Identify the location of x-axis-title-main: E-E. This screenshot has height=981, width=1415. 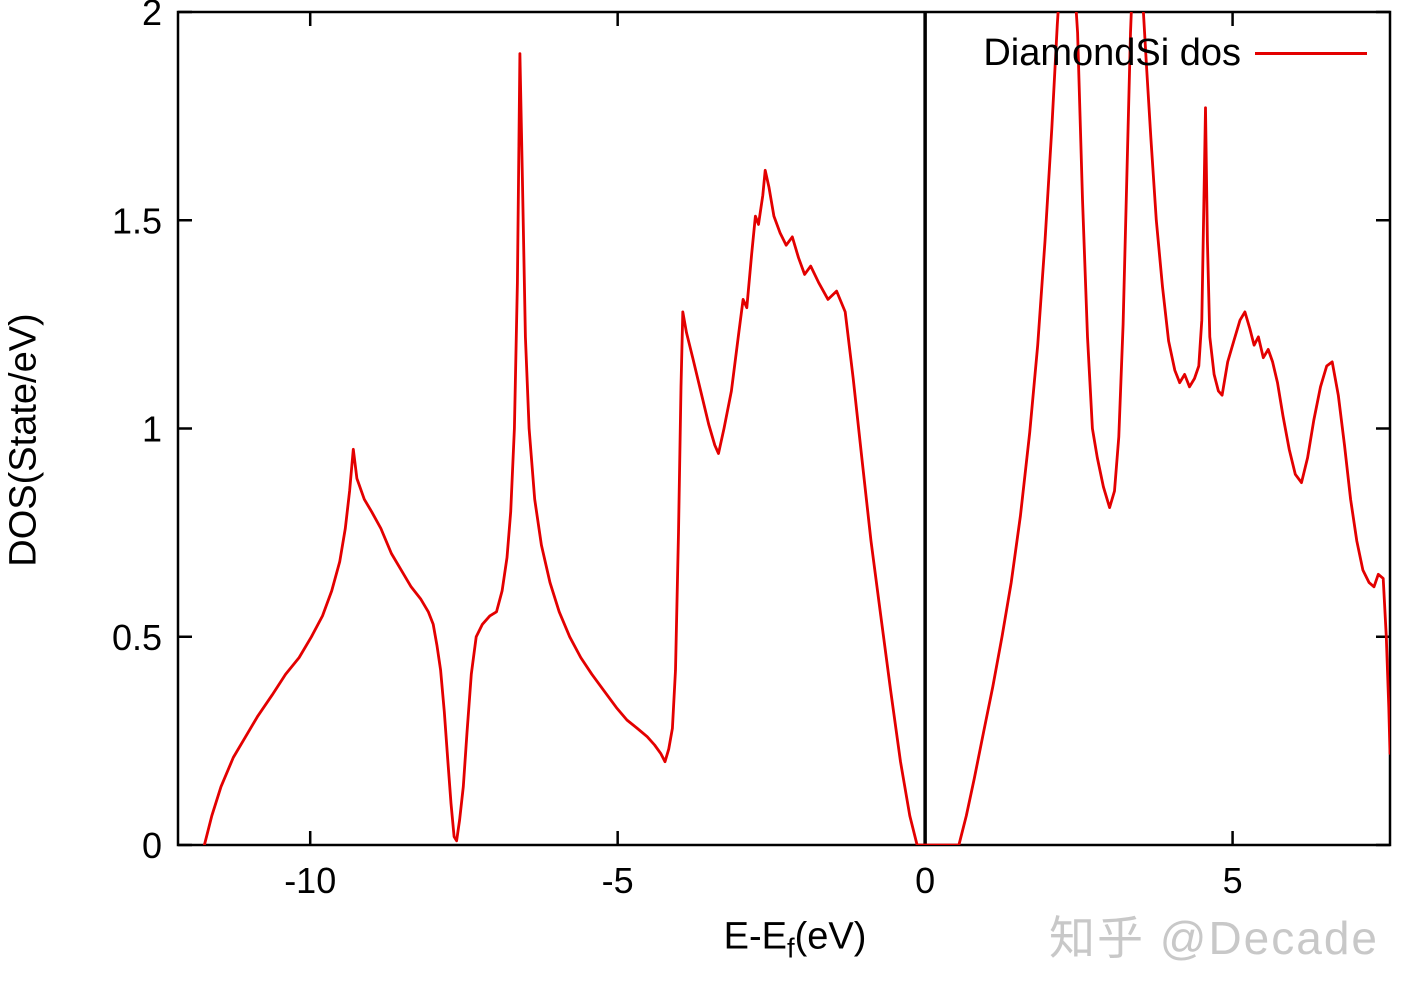
(755, 936).